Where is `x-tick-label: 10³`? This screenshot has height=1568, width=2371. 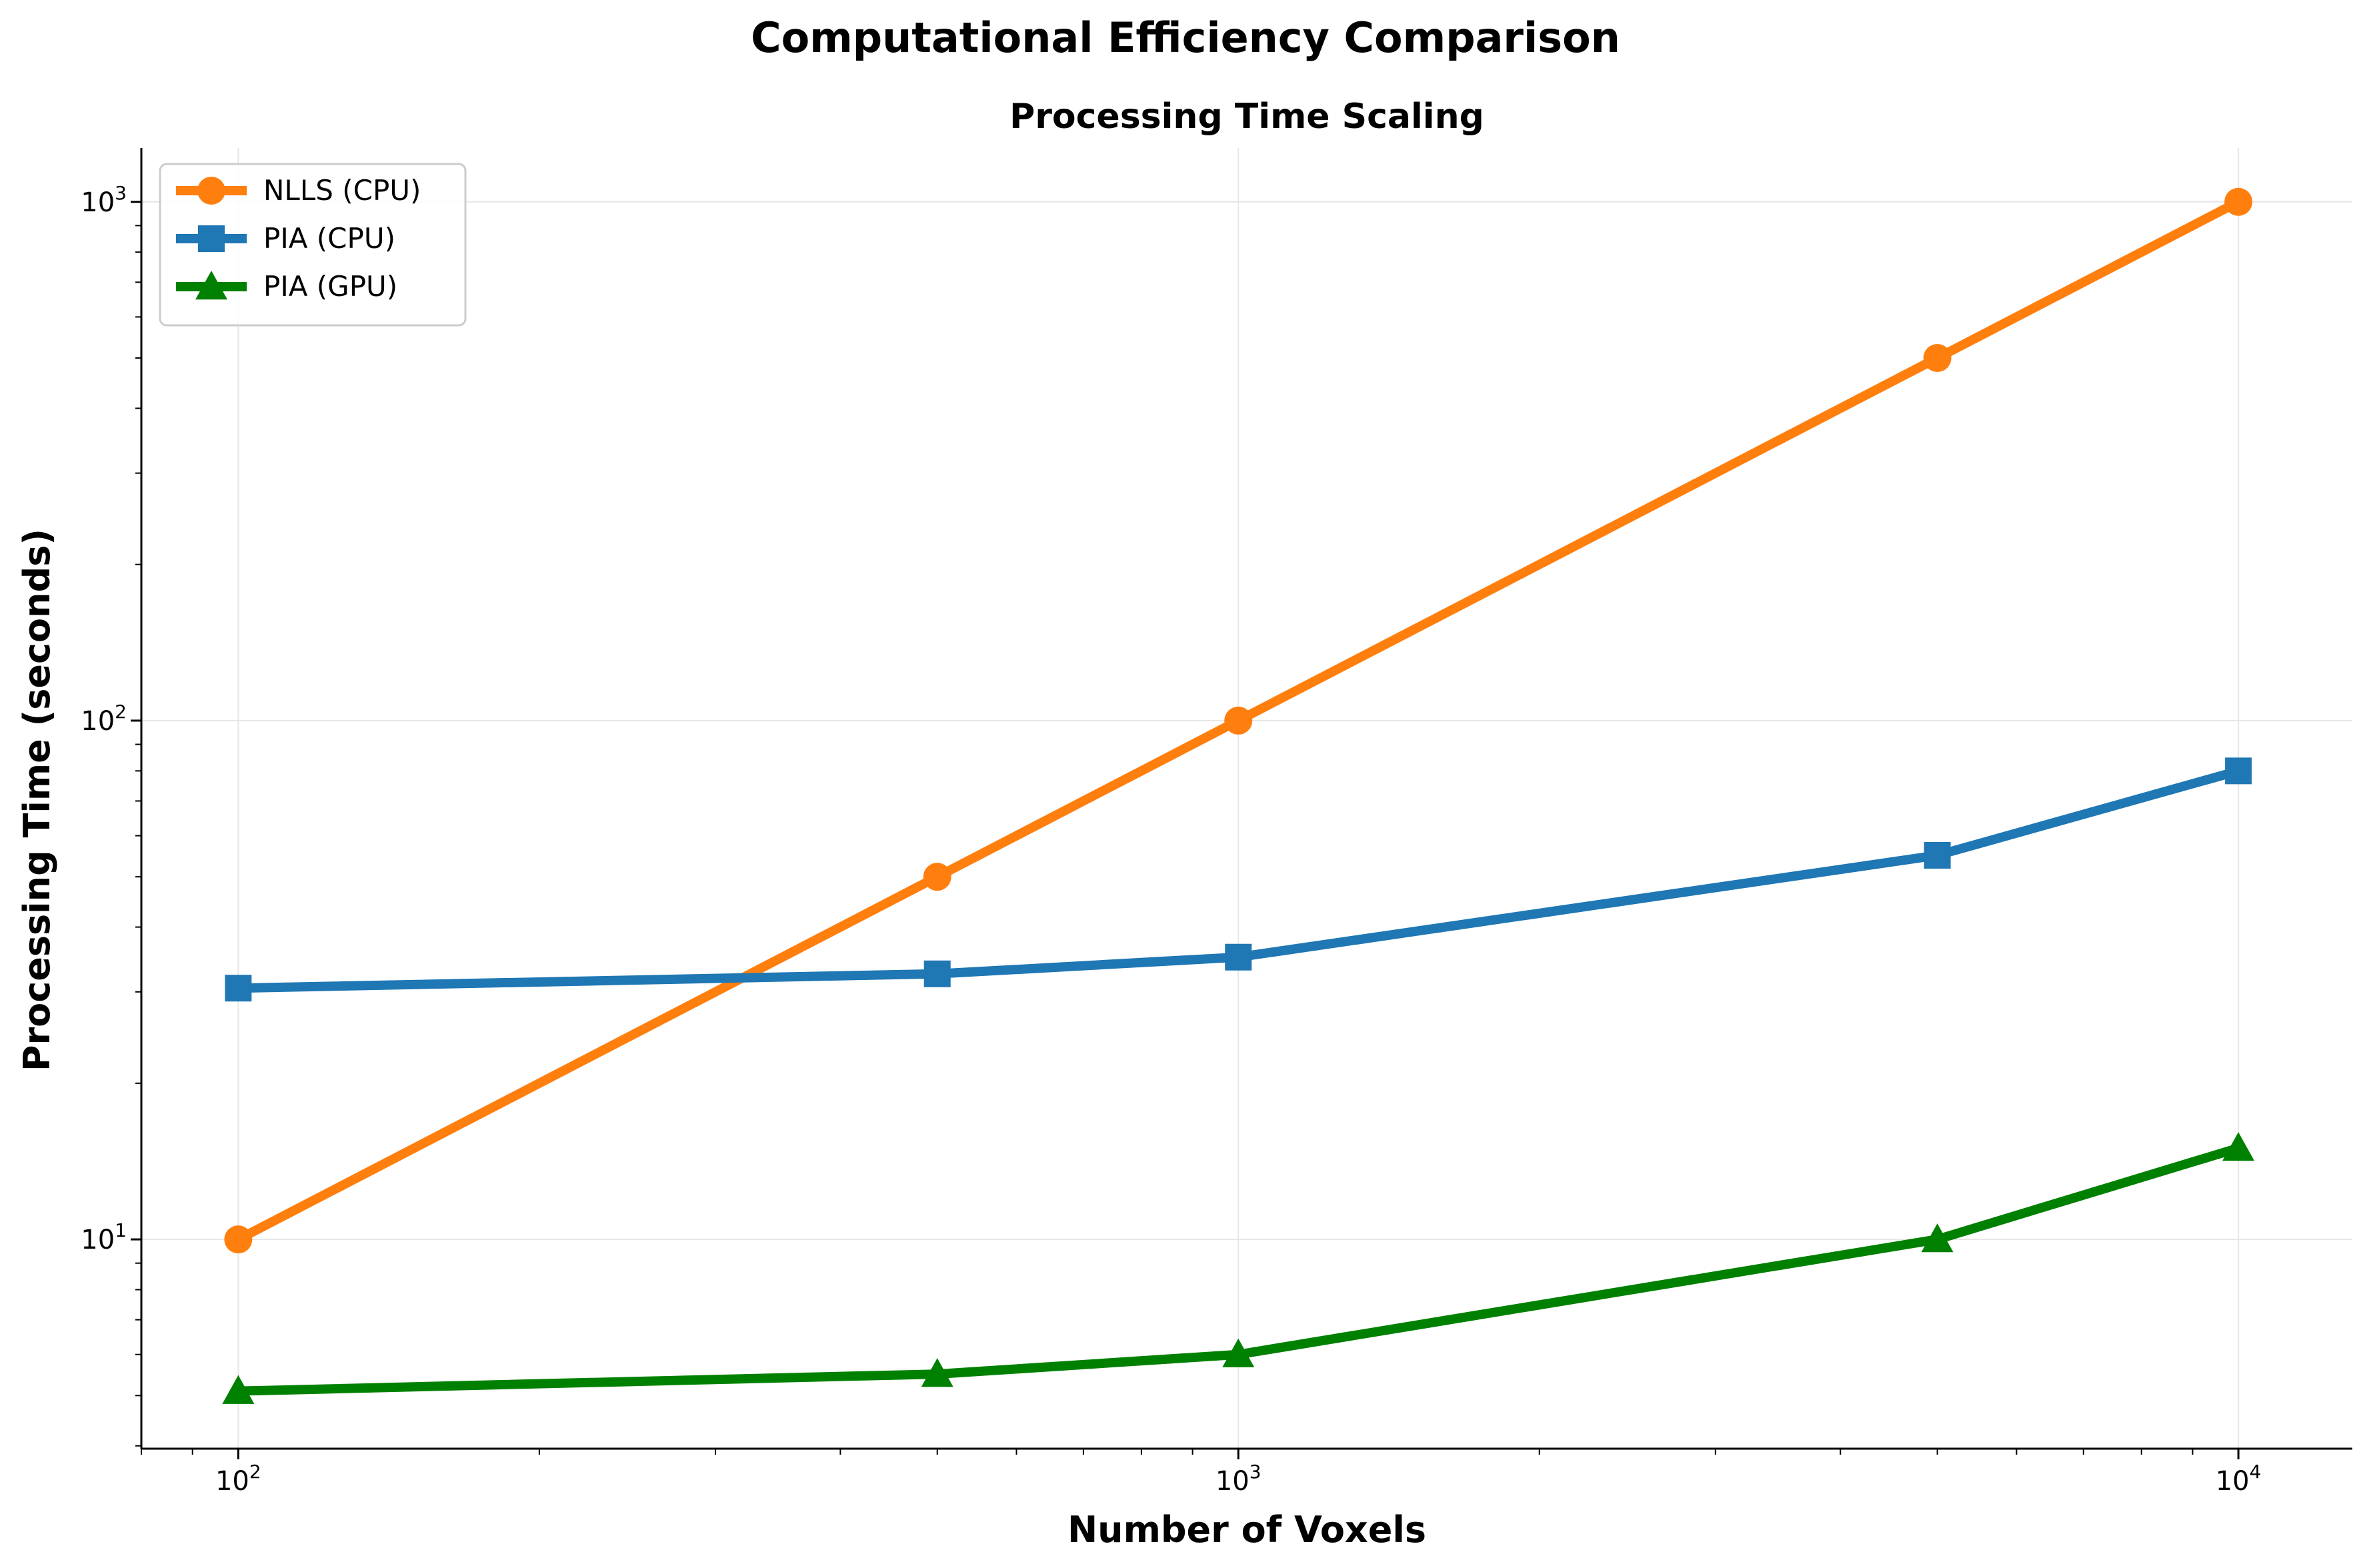 x-tick-label: 10³ is located at coordinates (1239, 1479).